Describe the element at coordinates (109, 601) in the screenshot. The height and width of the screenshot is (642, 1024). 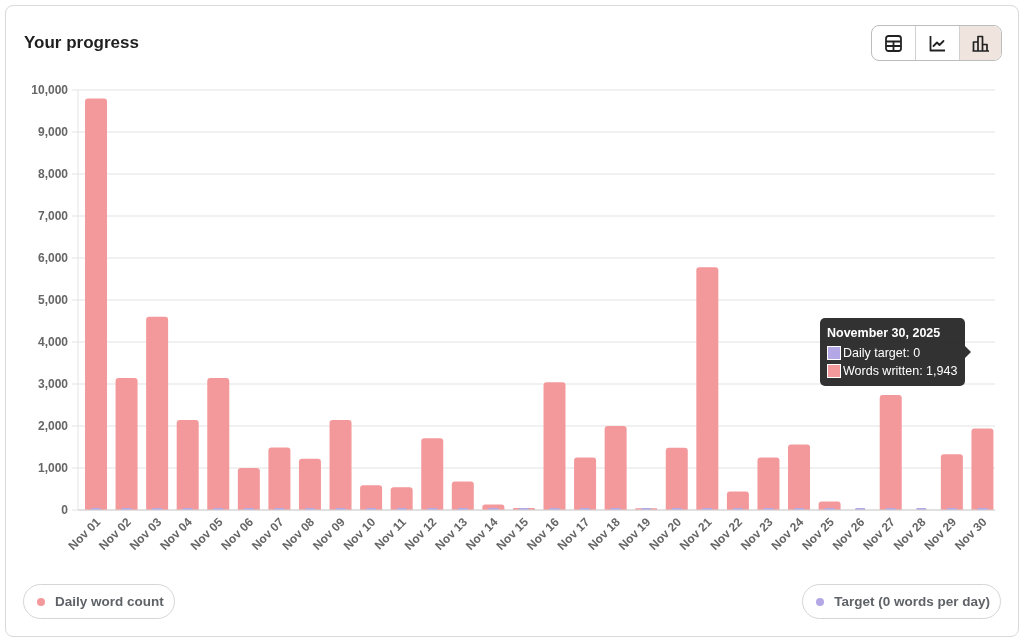
I see `legend-label: Daily word count` at that location.